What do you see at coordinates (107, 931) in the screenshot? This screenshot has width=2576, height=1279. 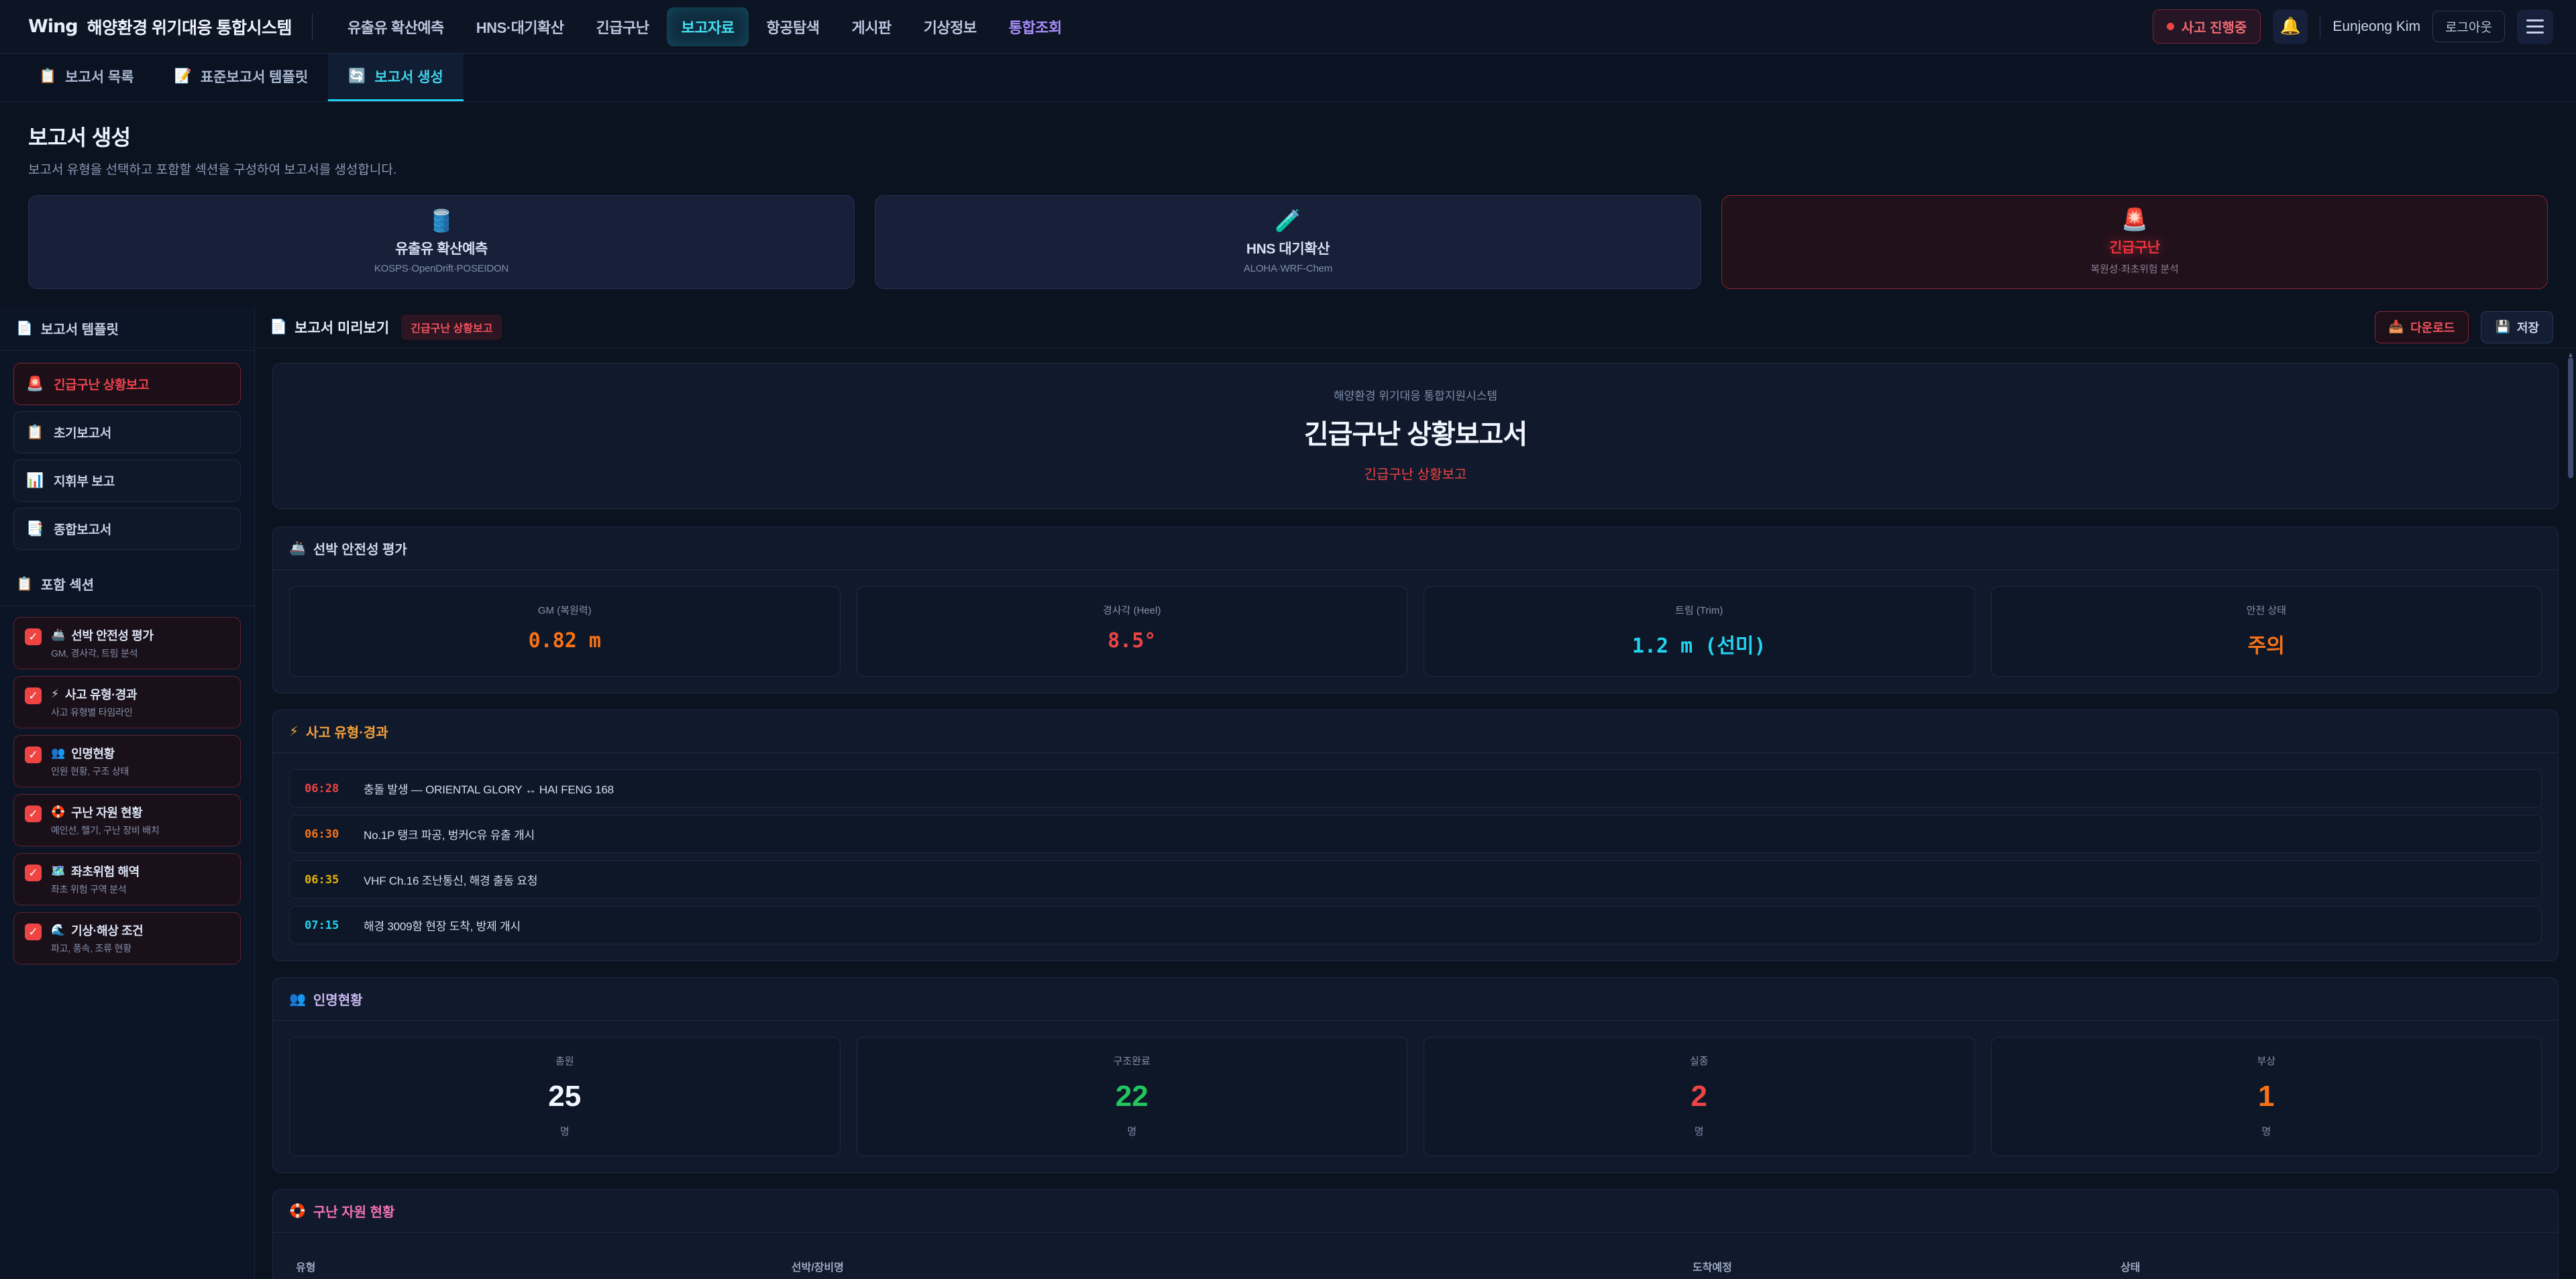 I see `section-title: 기상·해상 조건` at bounding box center [107, 931].